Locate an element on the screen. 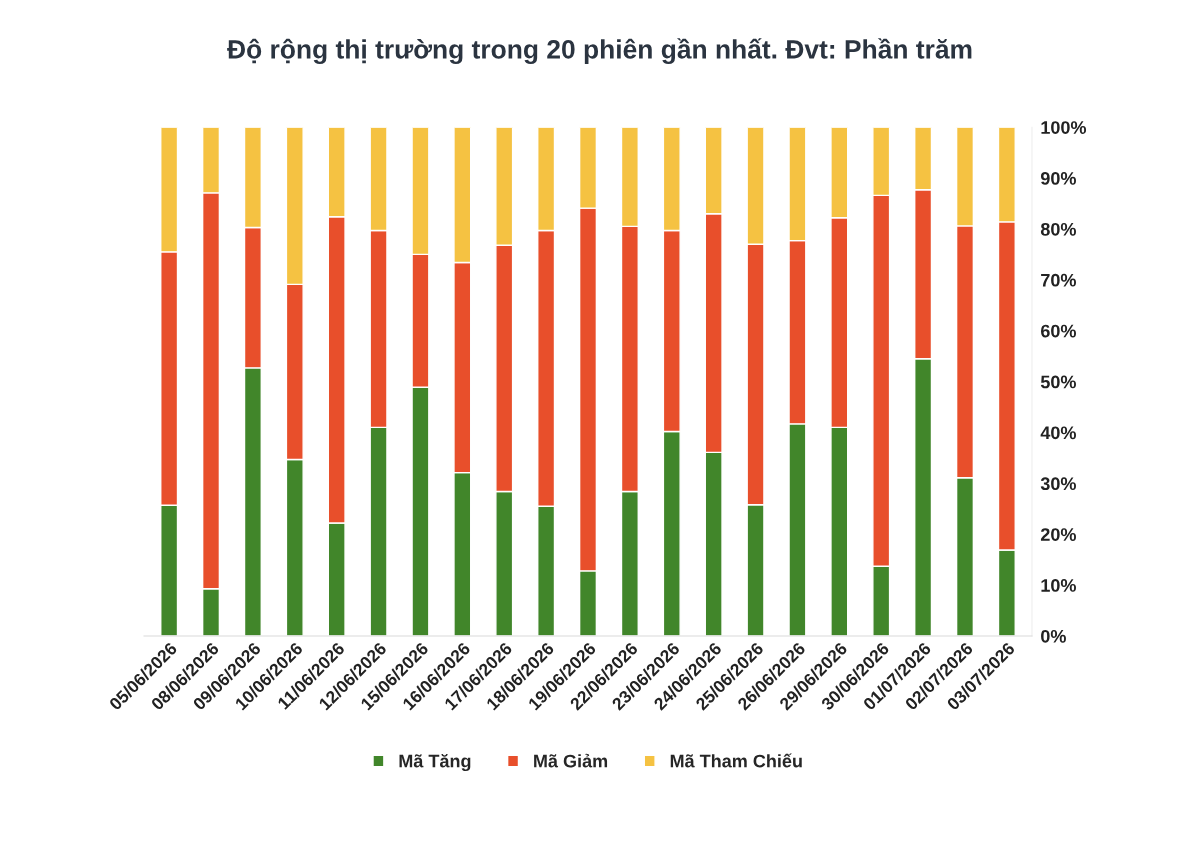 The height and width of the screenshot is (848, 1200). legend-label: Mã Tăng is located at coordinates (435, 763).